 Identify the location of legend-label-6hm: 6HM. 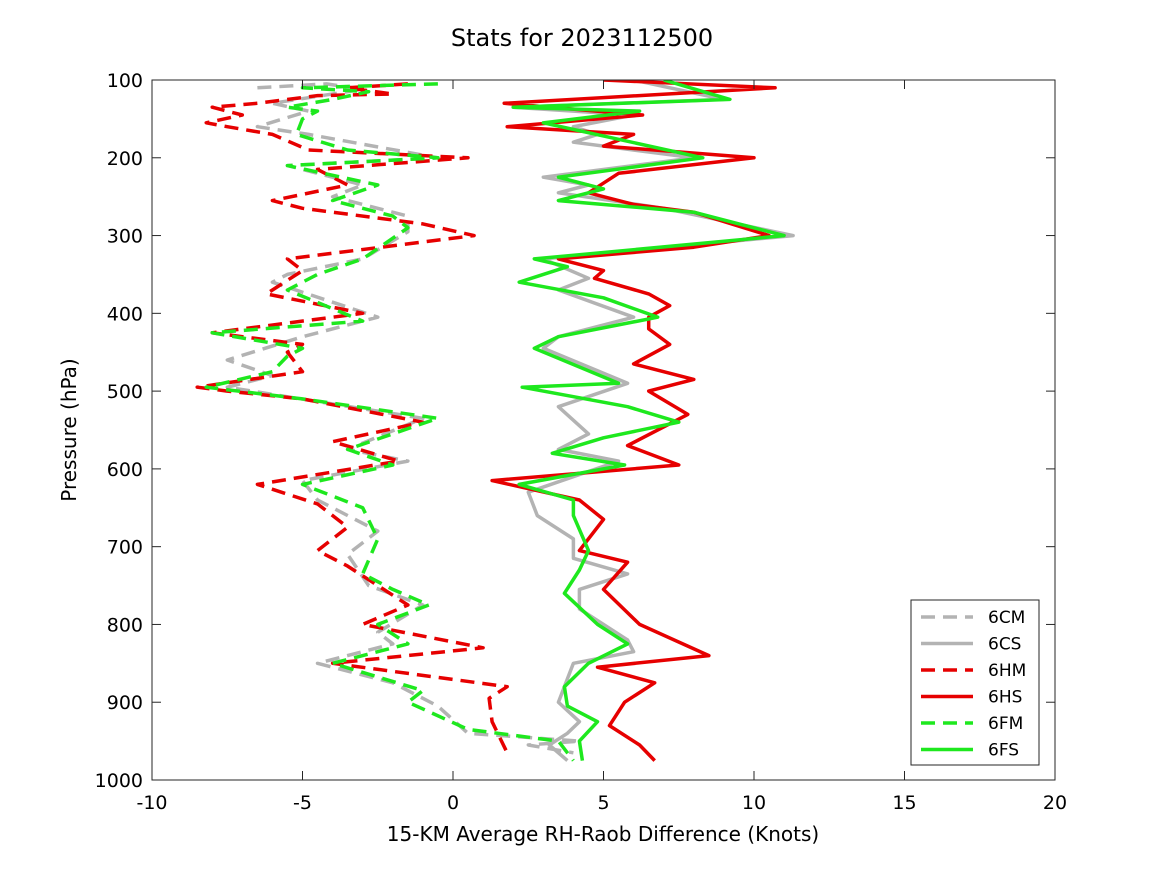
(1007, 671).